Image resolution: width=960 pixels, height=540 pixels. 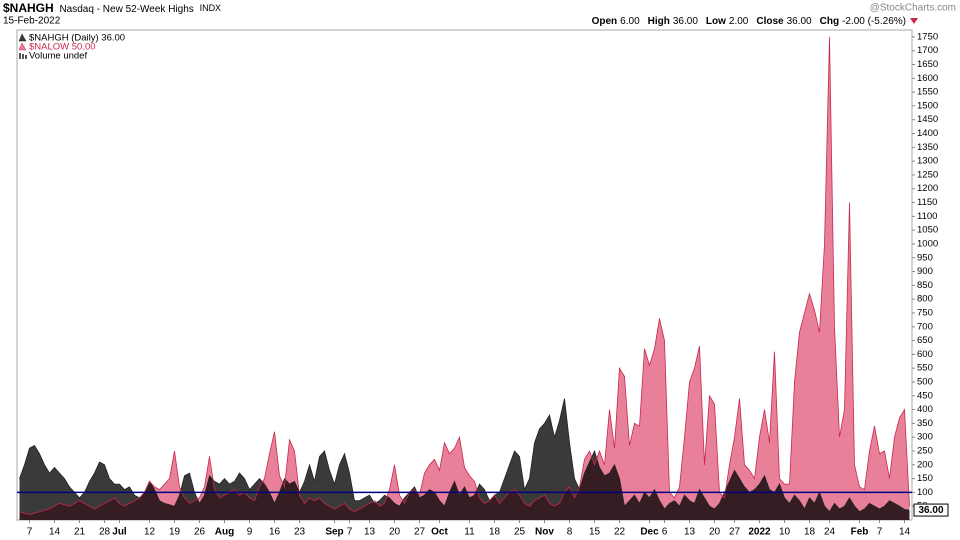 What do you see at coordinates (927, 216) in the screenshot?
I see `y-tick-label: 1100` at bounding box center [927, 216].